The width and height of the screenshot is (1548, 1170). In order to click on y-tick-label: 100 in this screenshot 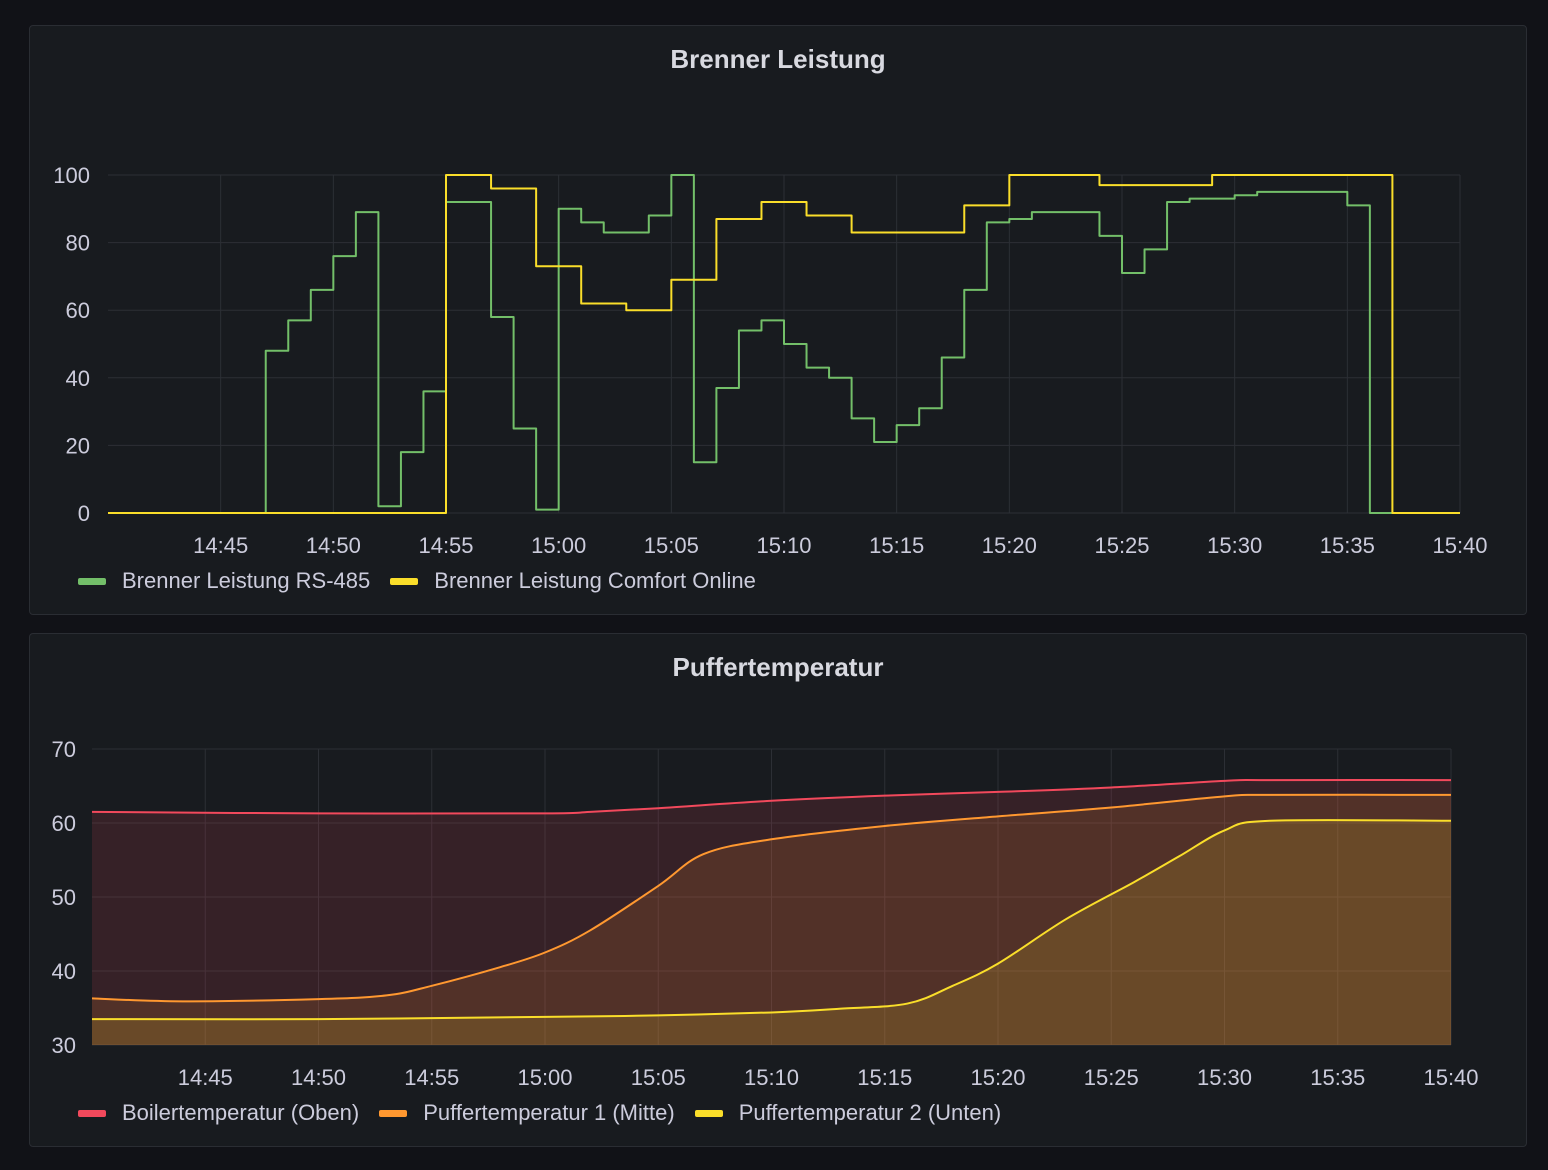, I will do `click(71, 175)`.